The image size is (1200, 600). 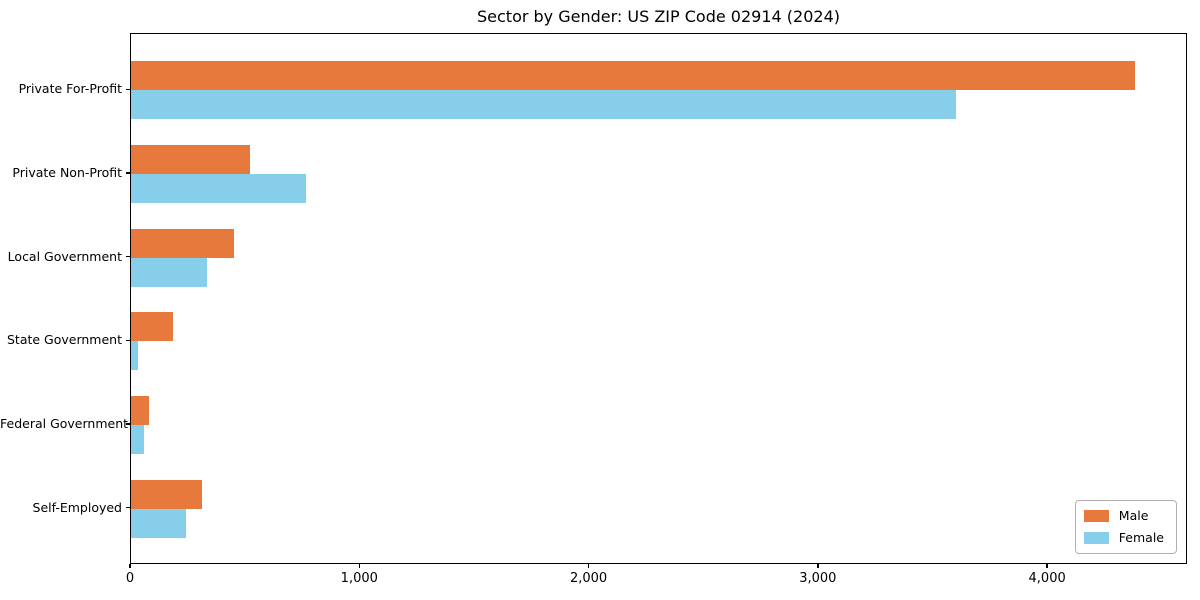 I want to click on bar-male-state-government, so click(x=152, y=327).